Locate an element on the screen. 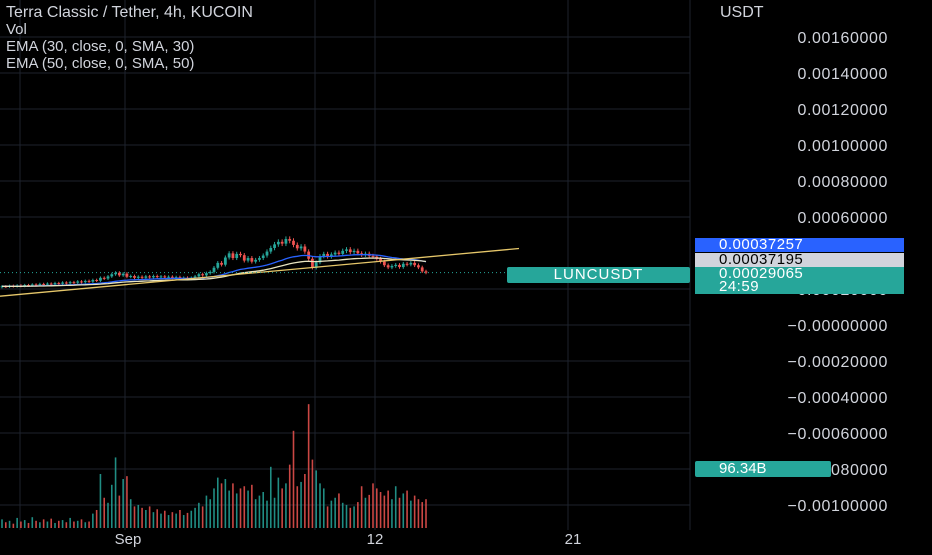  volume-indicator-label: Vol is located at coordinates (16, 29).